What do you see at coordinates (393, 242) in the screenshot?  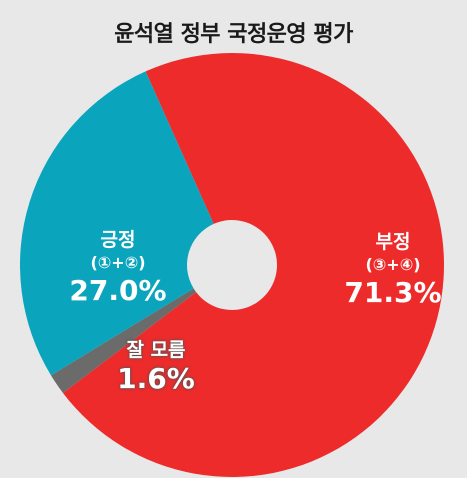 I see `slice-name-negative: 부정` at bounding box center [393, 242].